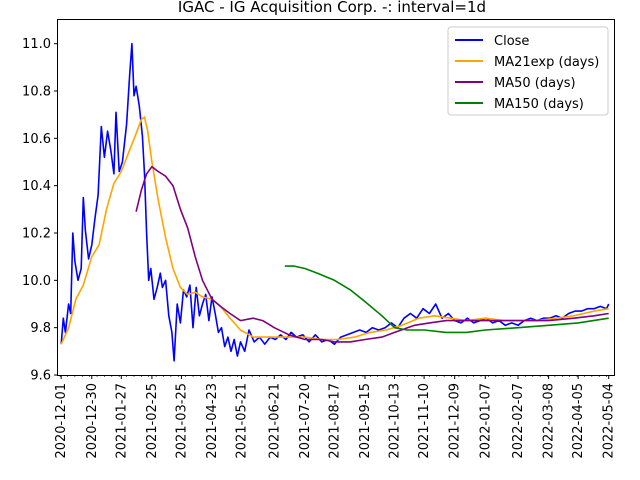 Image resolution: width=640 pixels, height=480 pixels. What do you see at coordinates (455, 421) in the screenshot?
I see `x-tick-label: 2021-12-09` at bounding box center [455, 421].